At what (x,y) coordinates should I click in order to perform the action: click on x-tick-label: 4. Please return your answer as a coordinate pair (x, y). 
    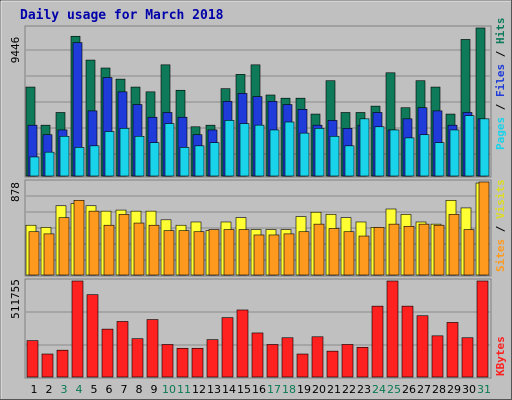
    Looking at the image, I should click on (79, 389).